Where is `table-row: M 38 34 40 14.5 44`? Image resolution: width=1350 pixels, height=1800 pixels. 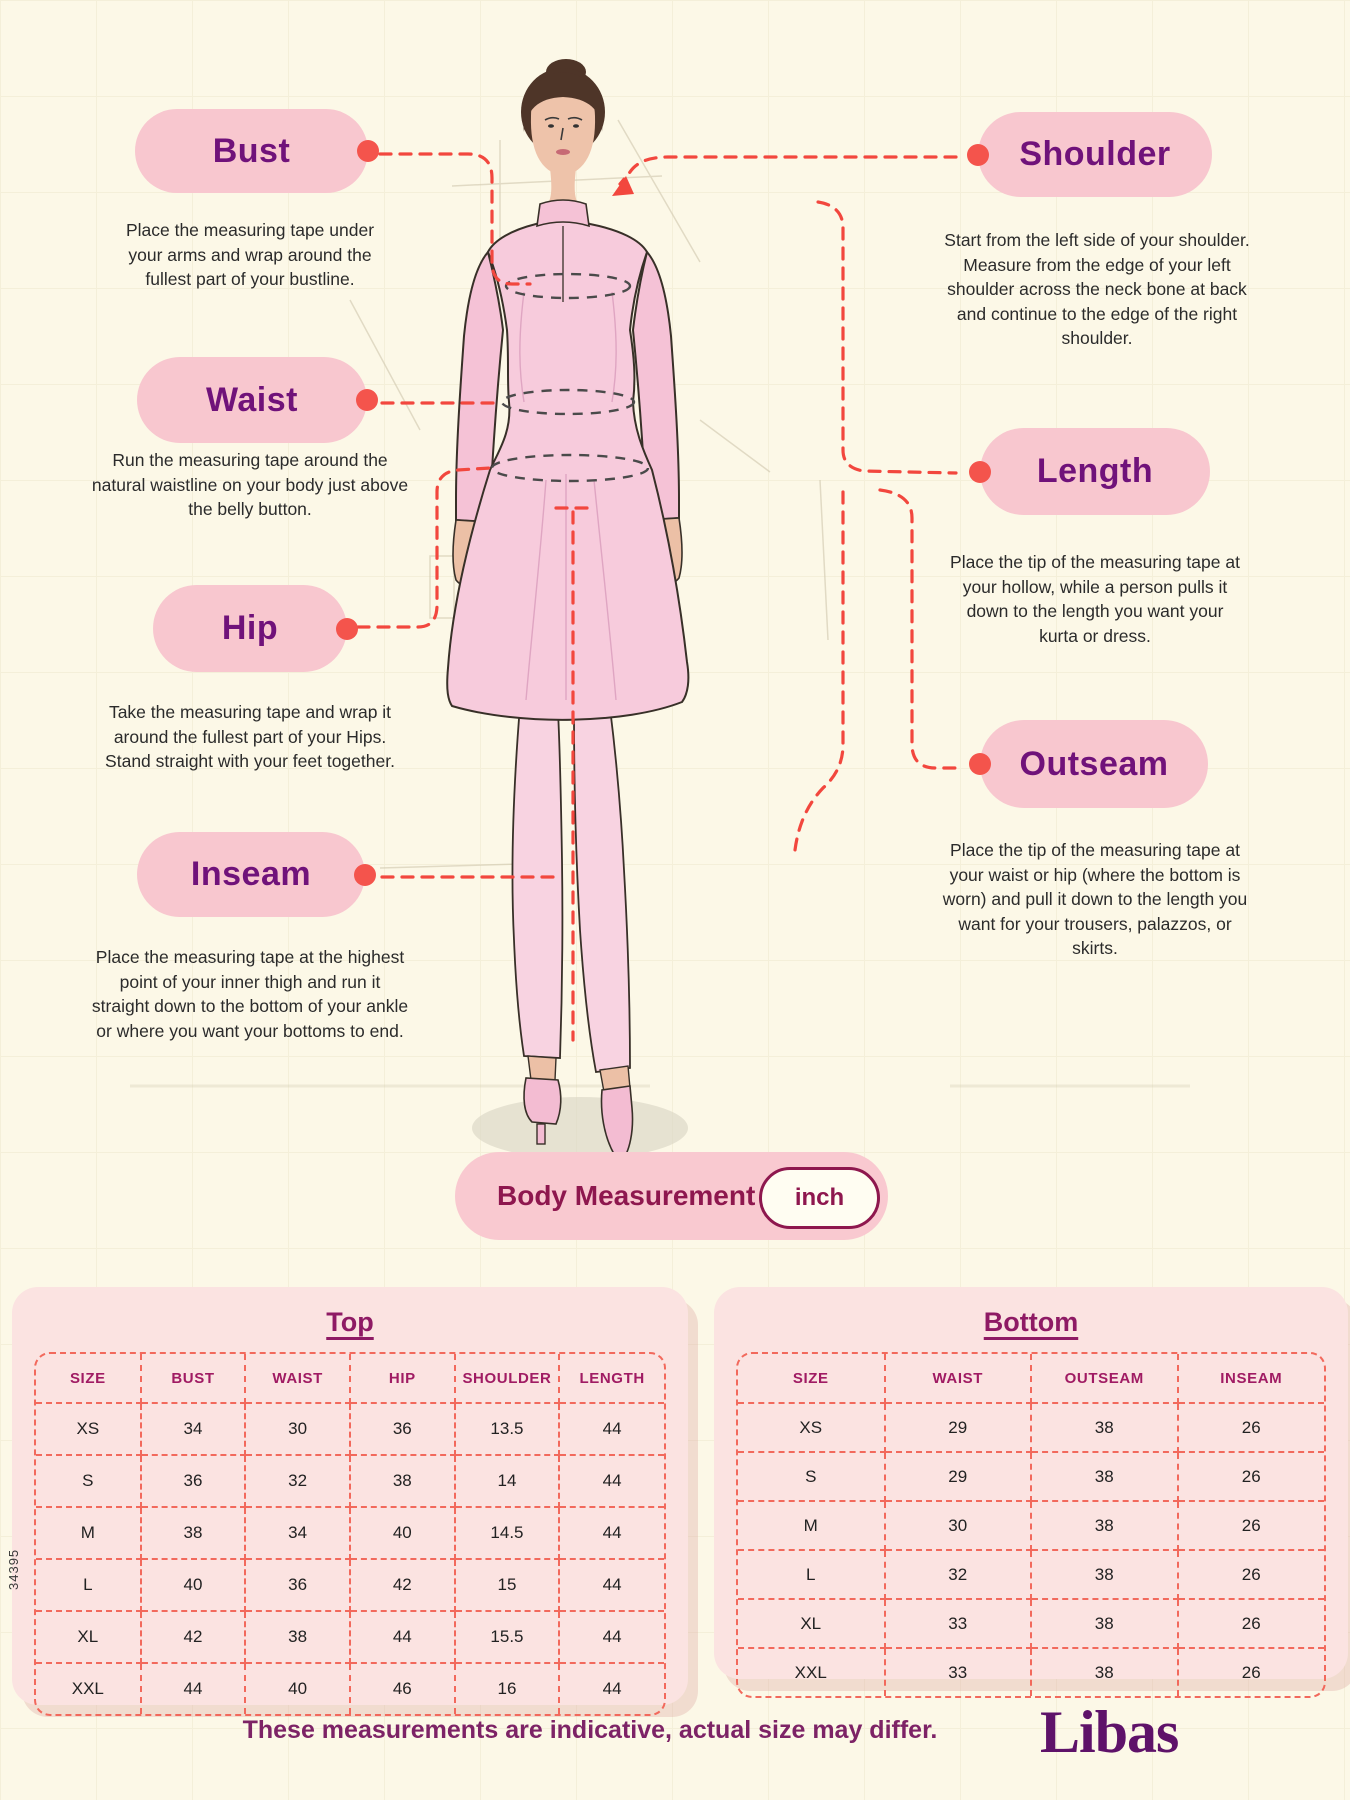
table-row: M 38 34 40 14.5 44 is located at coordinates (350, 1533).